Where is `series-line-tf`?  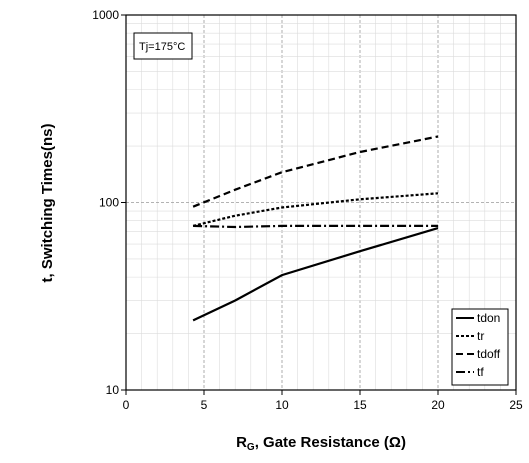
series-line-tf is located at coordinates (315, 226).